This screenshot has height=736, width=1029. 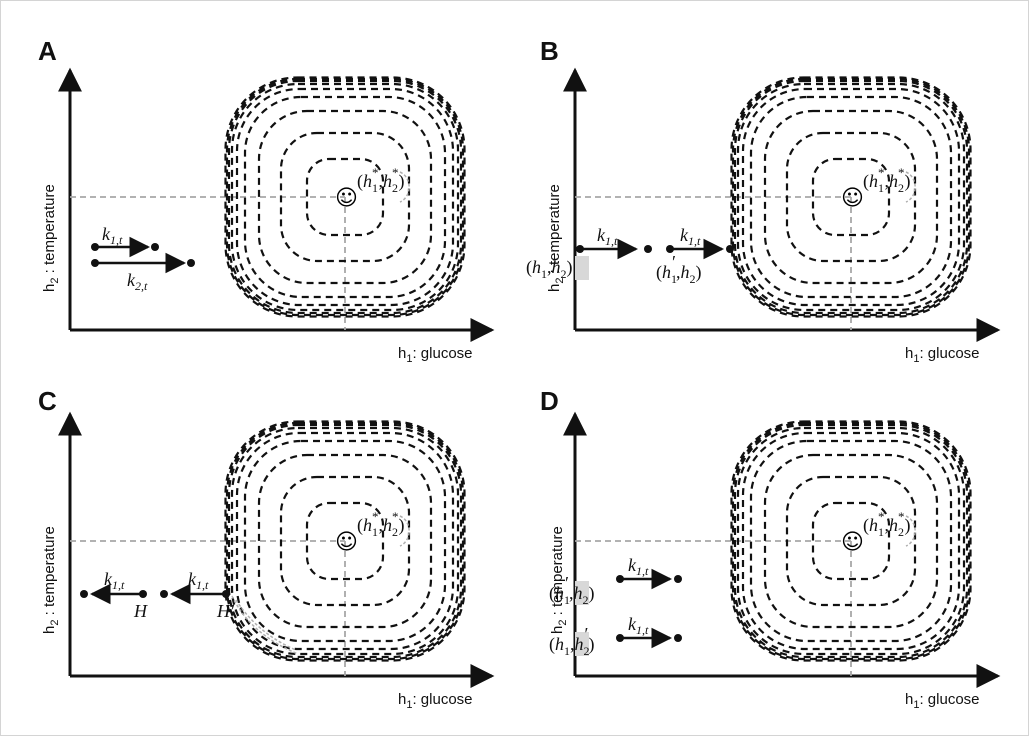 What do you see at coordinates (47, 401) in the screenshot?
I see `panel-letter: C` at bounding box center [47, 401].